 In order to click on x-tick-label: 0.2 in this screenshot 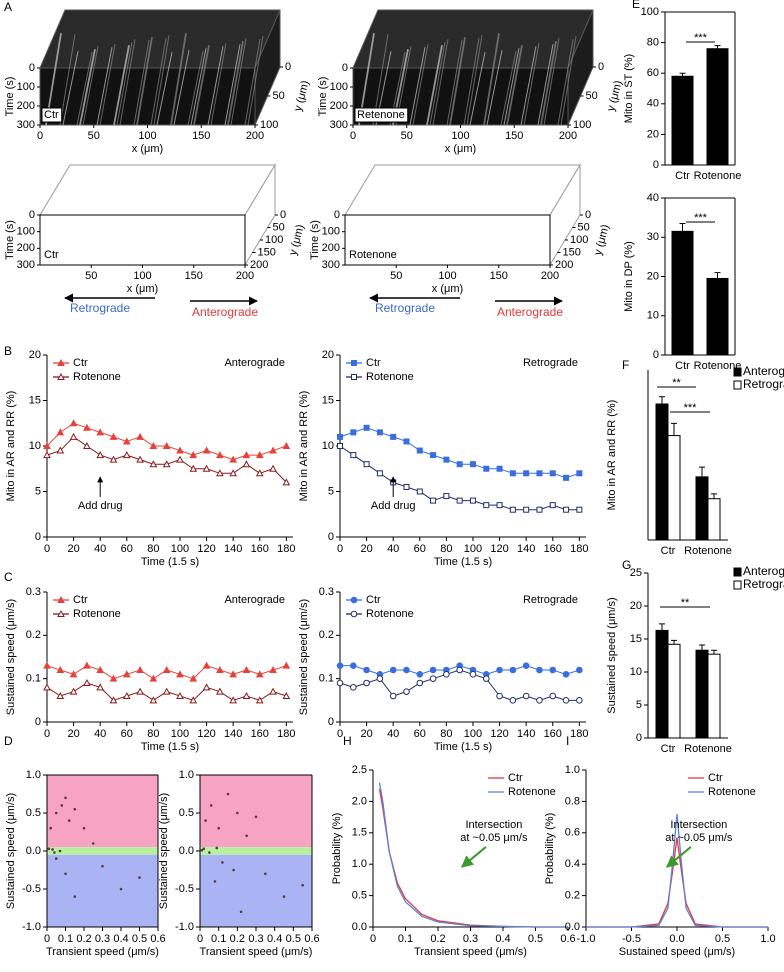, I will do `click(437, 939)`.